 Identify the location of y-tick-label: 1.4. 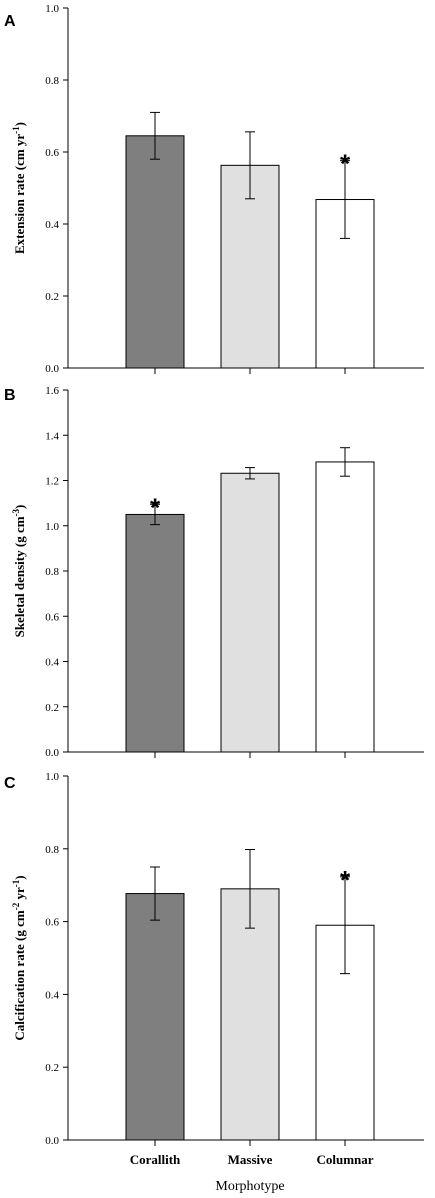
(52, 436).